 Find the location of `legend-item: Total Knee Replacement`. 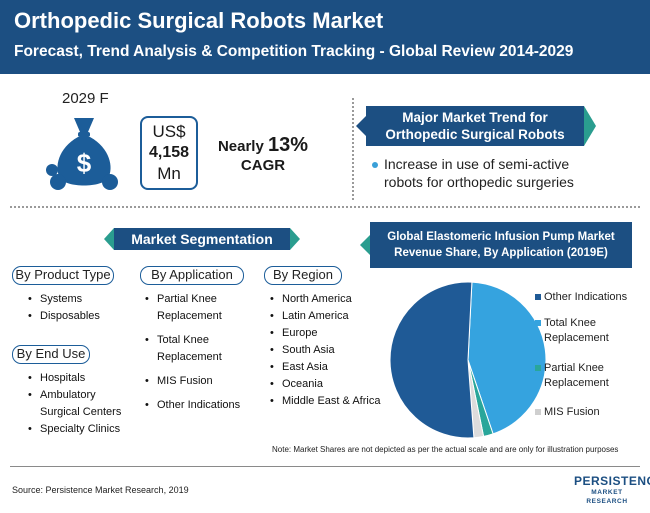

legend-item: Total Knee Replacement is located at coordinates (589, 331).